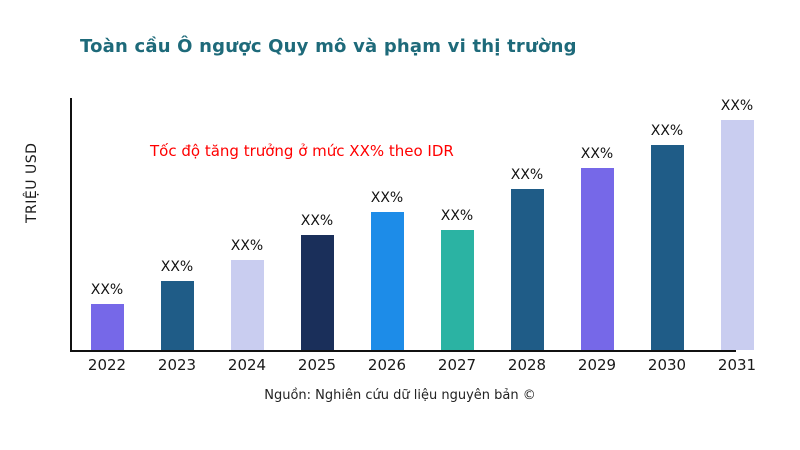 The image size is (800, 450). I want to click on x-axis-tick-label: 2024, so click(247, 365).